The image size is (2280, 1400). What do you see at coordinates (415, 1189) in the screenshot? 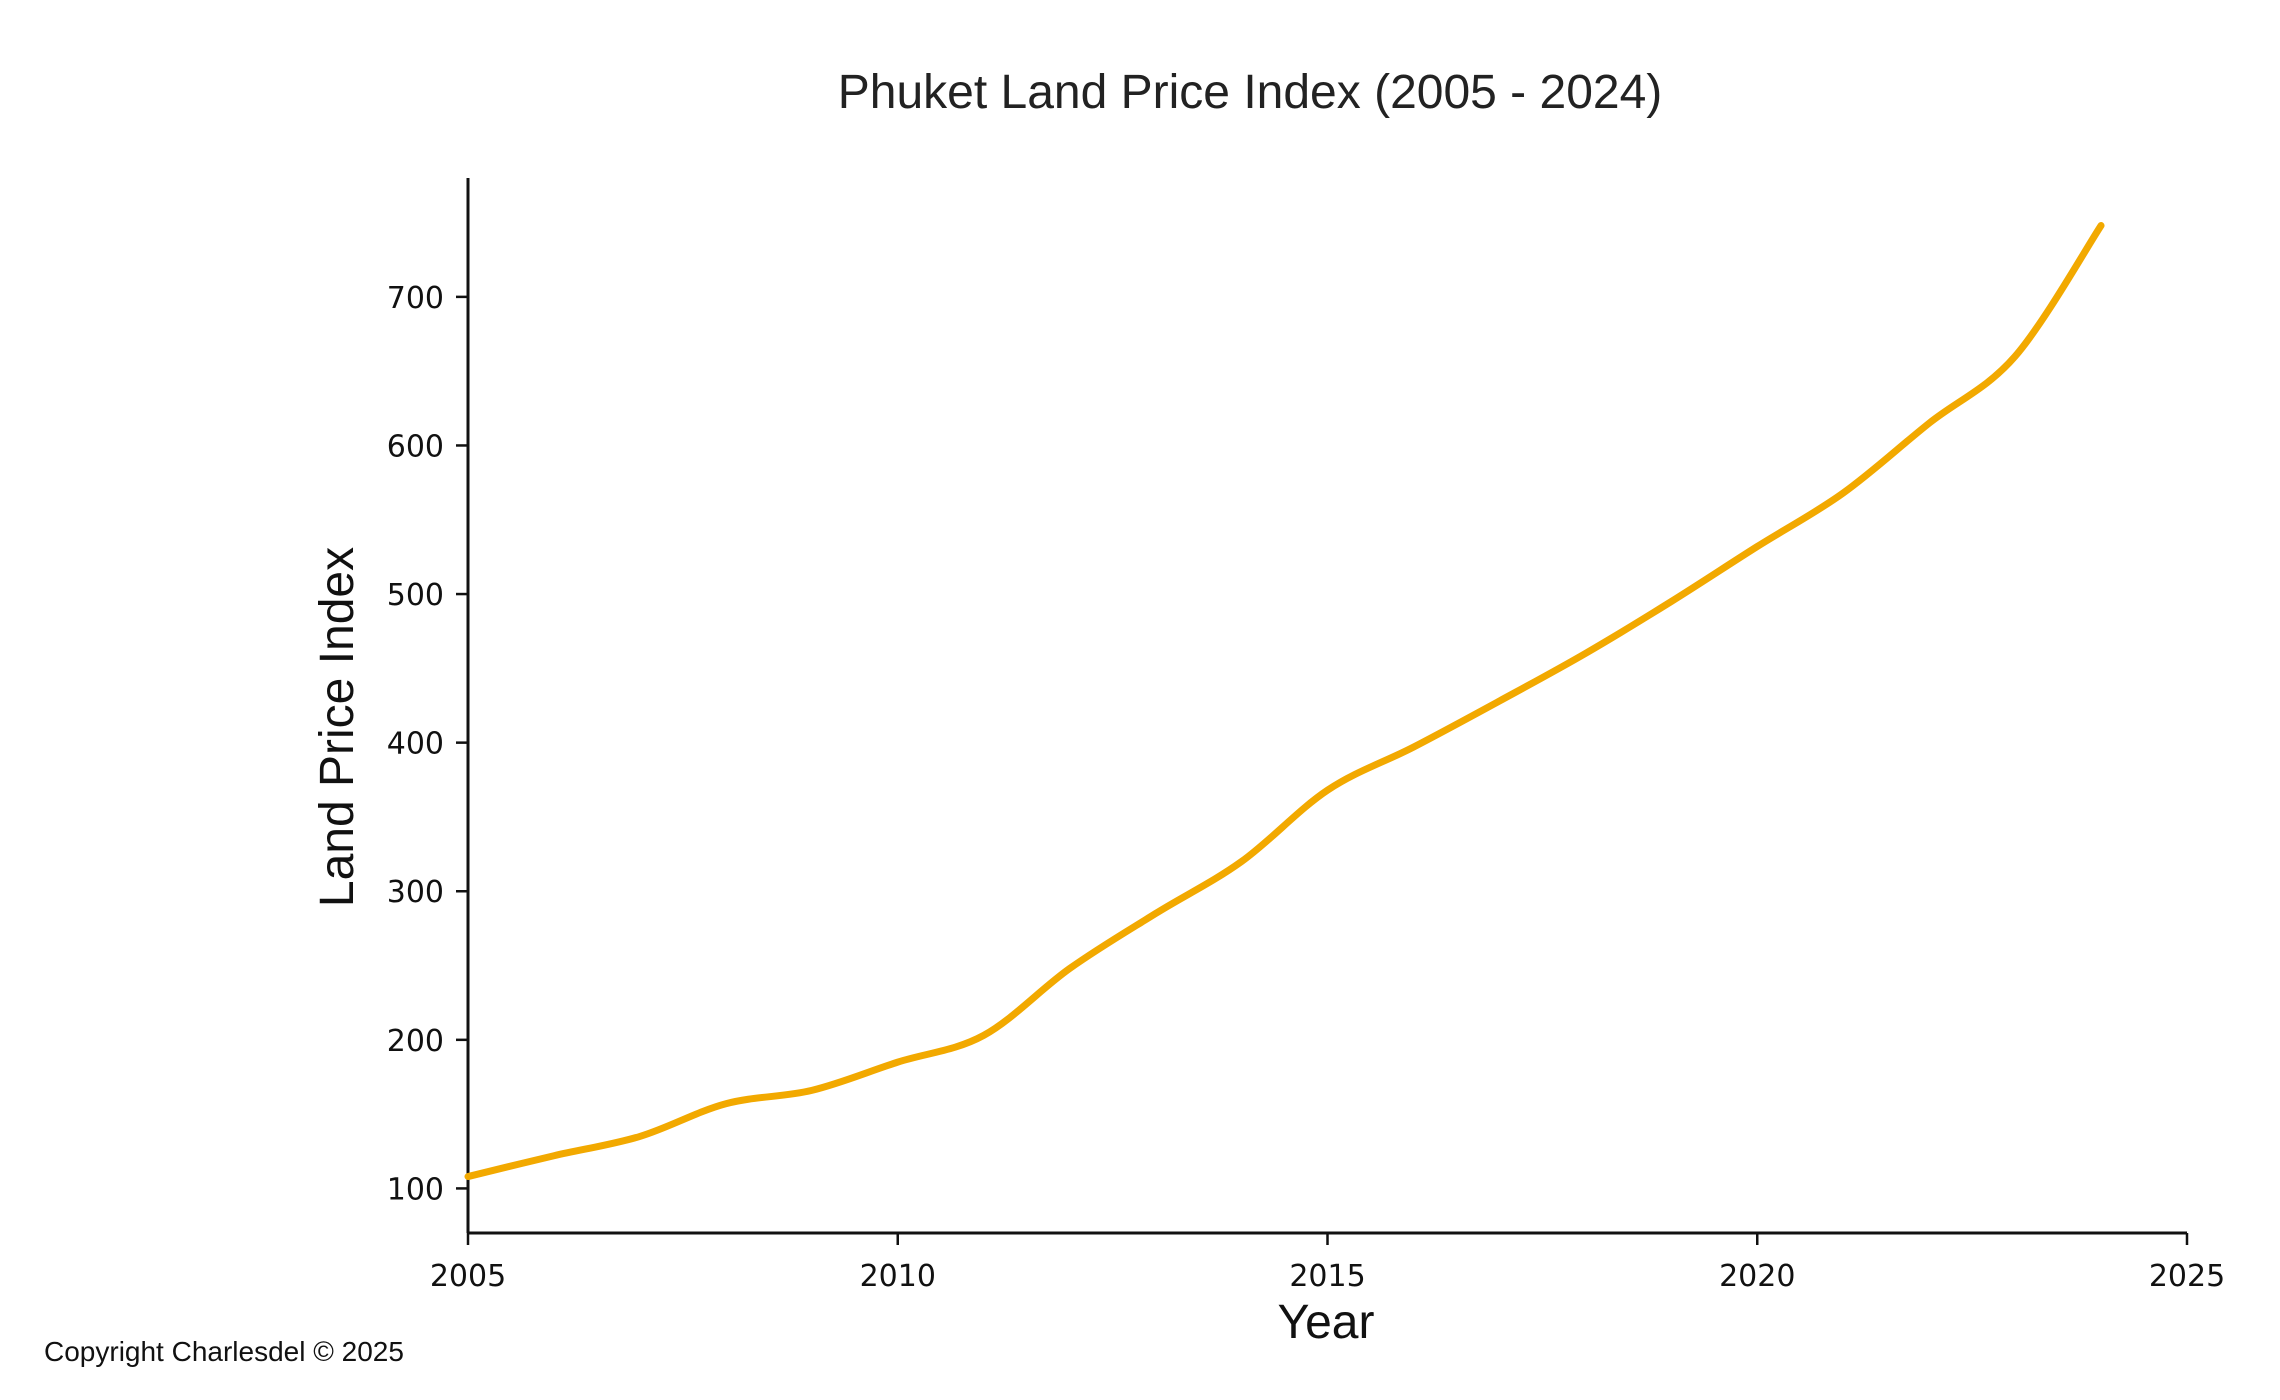
I see `y-tick-label: 100` at bounding box center [415, 1189].